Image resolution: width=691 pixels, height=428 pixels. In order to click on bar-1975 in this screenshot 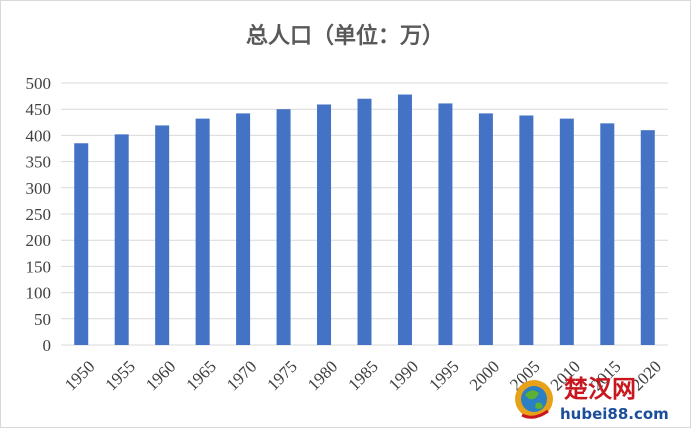, I will do `click(283, 227)`.